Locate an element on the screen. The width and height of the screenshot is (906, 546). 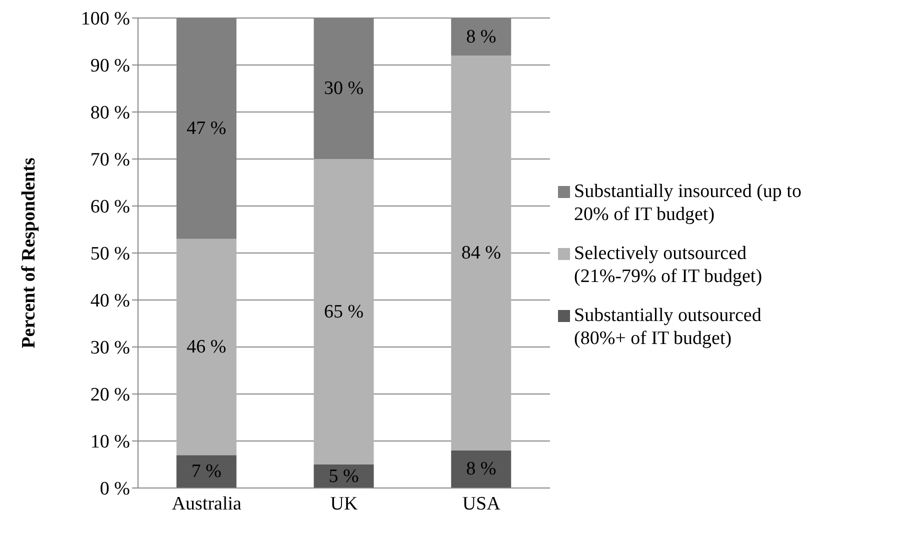
data-label: 84 % is located at coordinates (481, 253).